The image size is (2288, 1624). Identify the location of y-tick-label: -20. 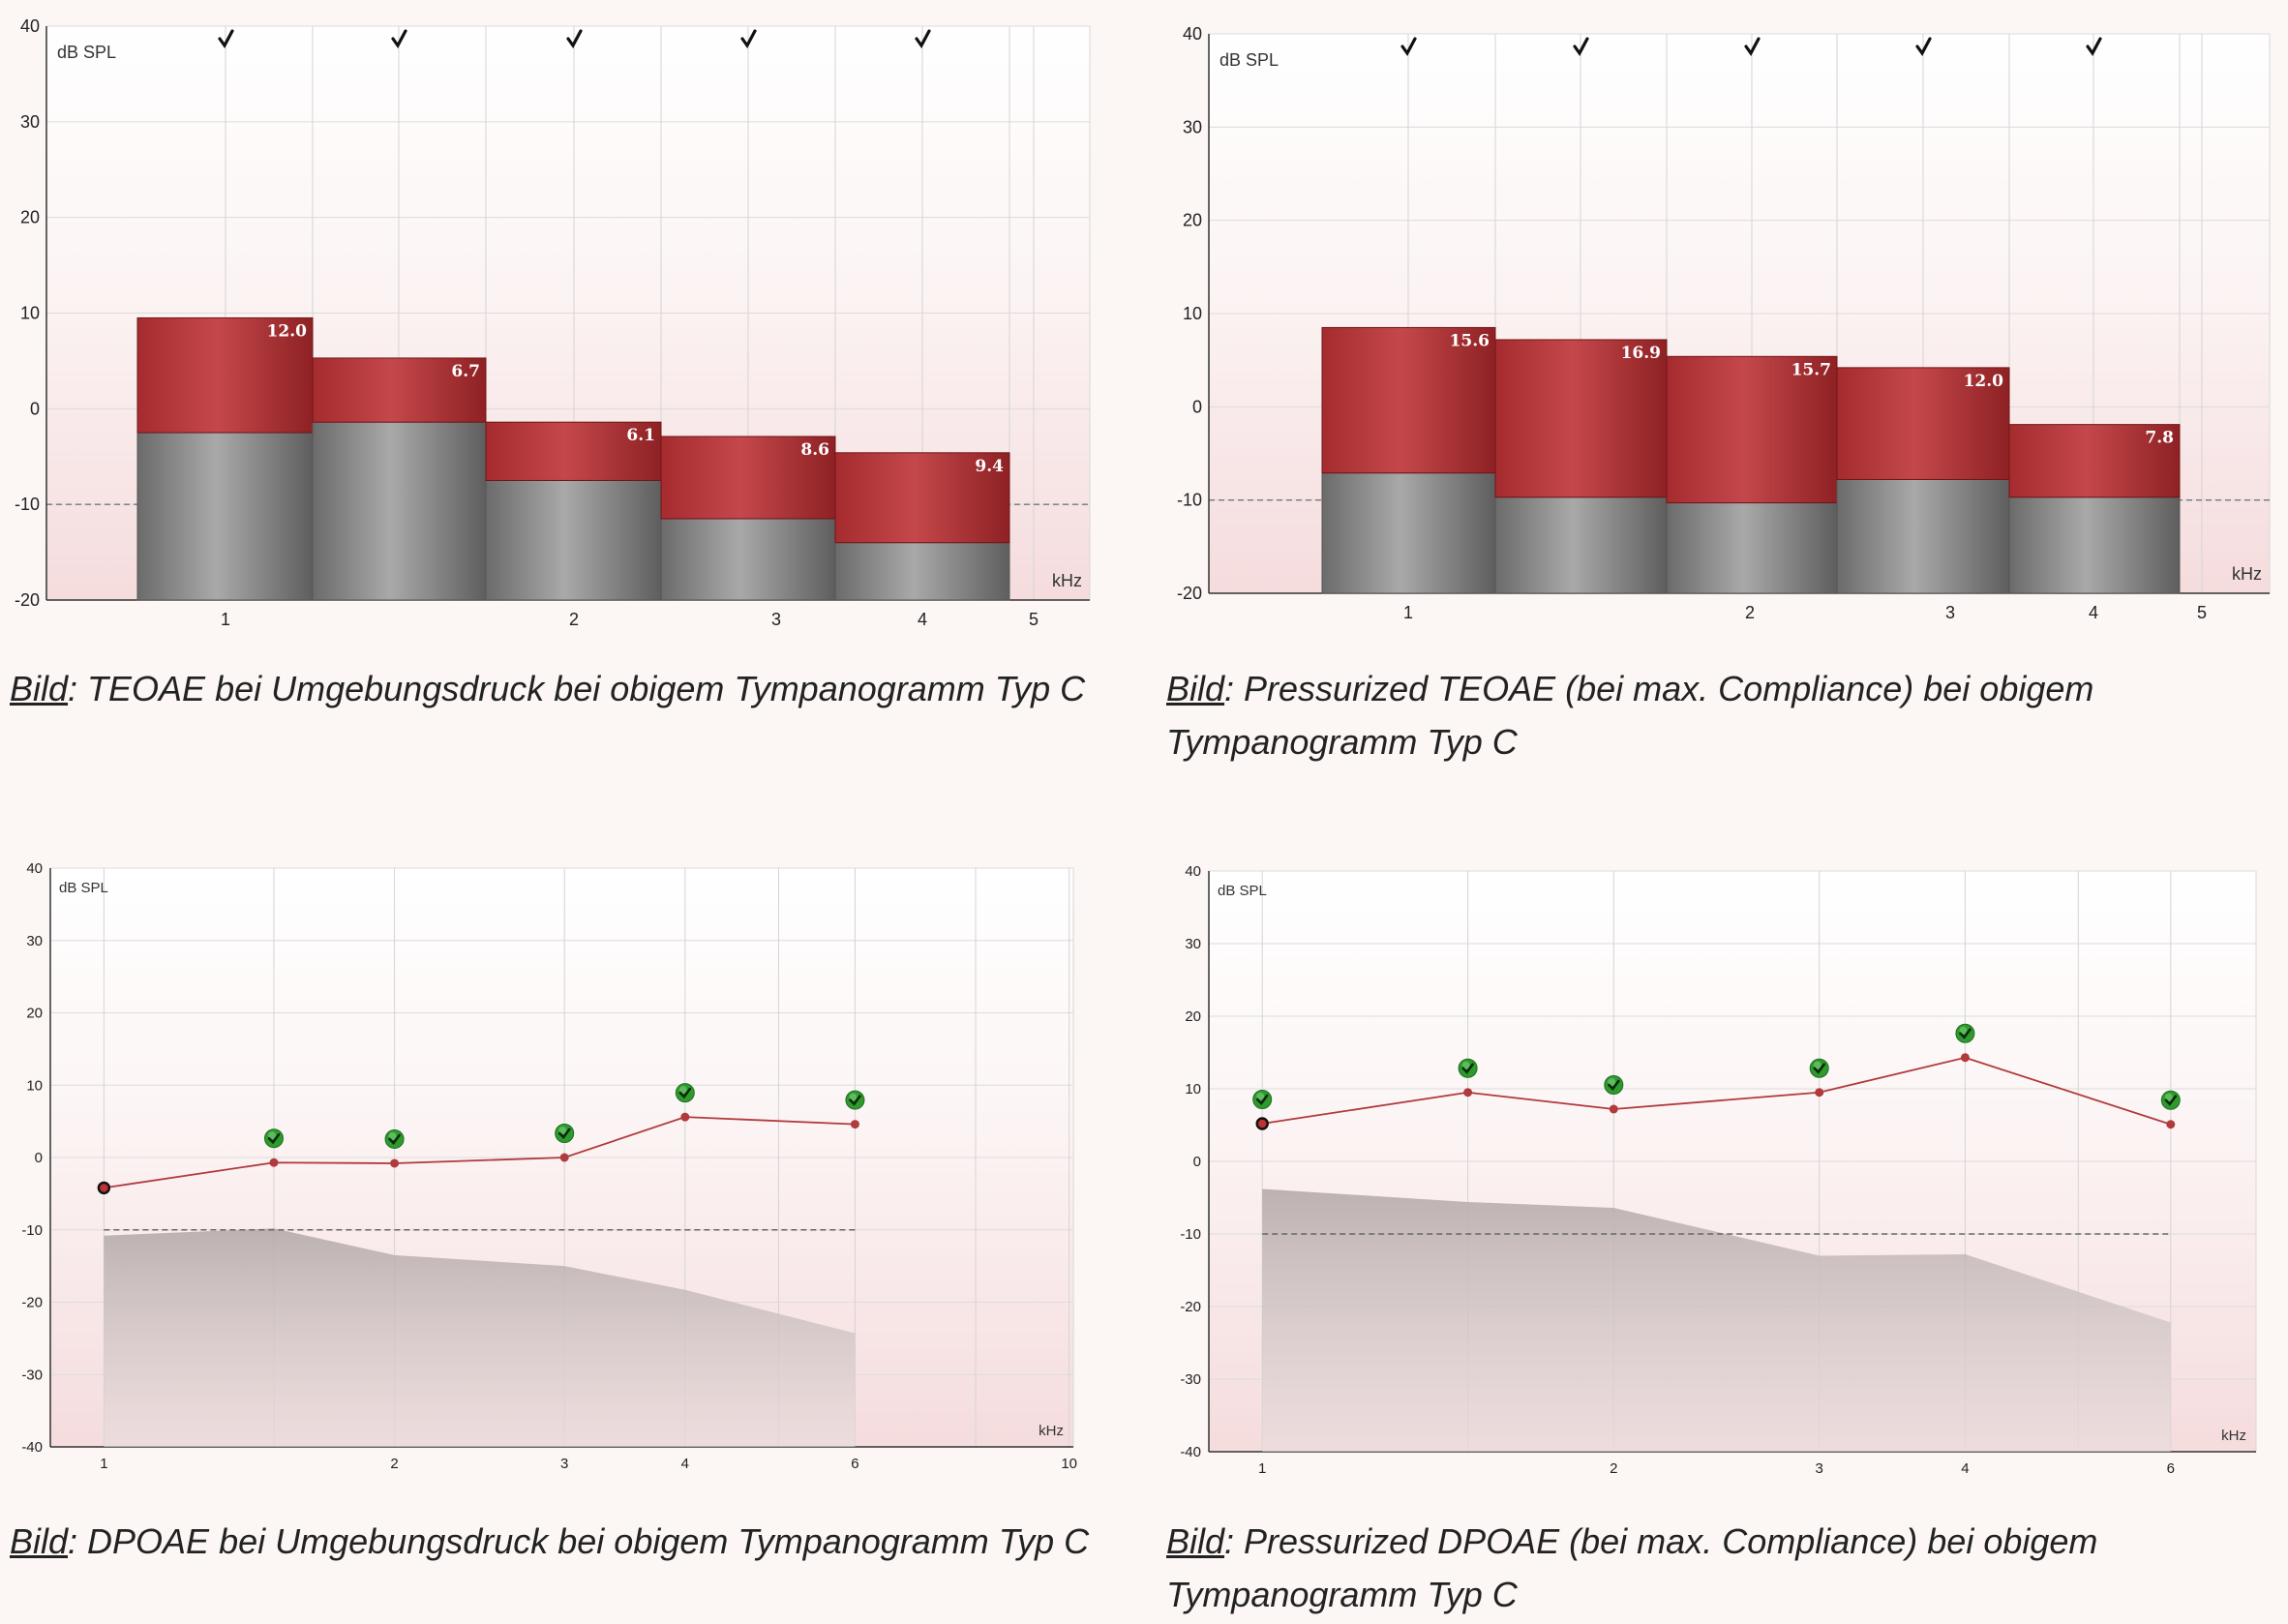
(1189, 593).